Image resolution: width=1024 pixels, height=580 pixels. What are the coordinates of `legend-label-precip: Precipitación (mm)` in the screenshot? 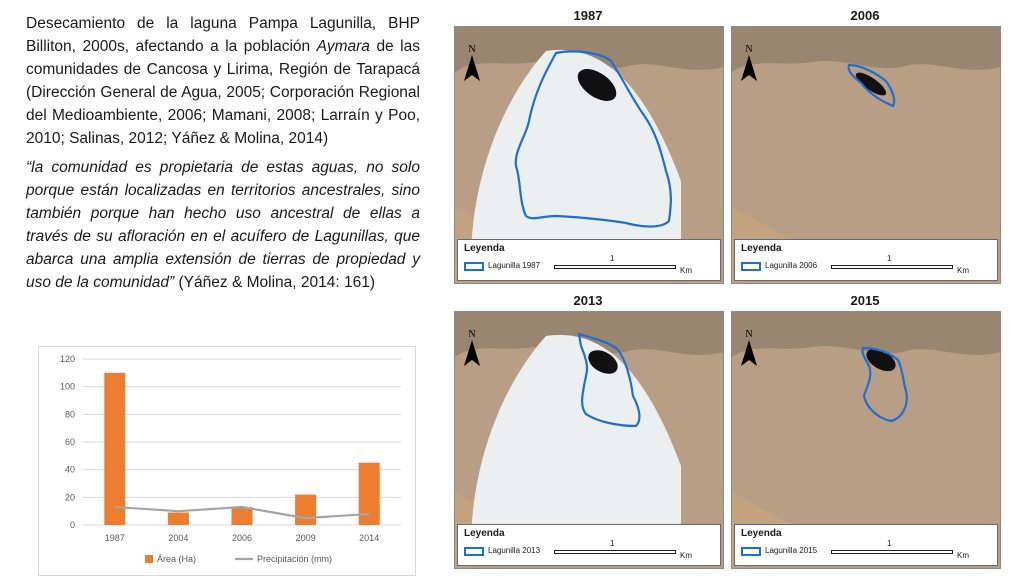 It's located at (294, 559).